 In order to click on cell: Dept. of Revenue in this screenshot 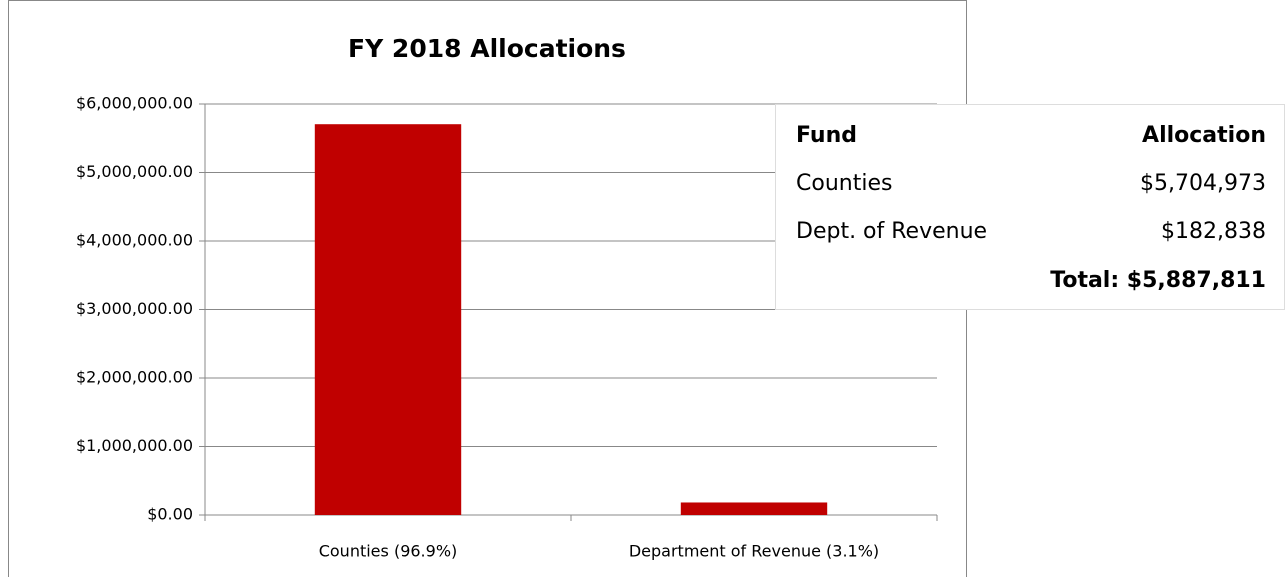, I will do `click(892, 231)`.